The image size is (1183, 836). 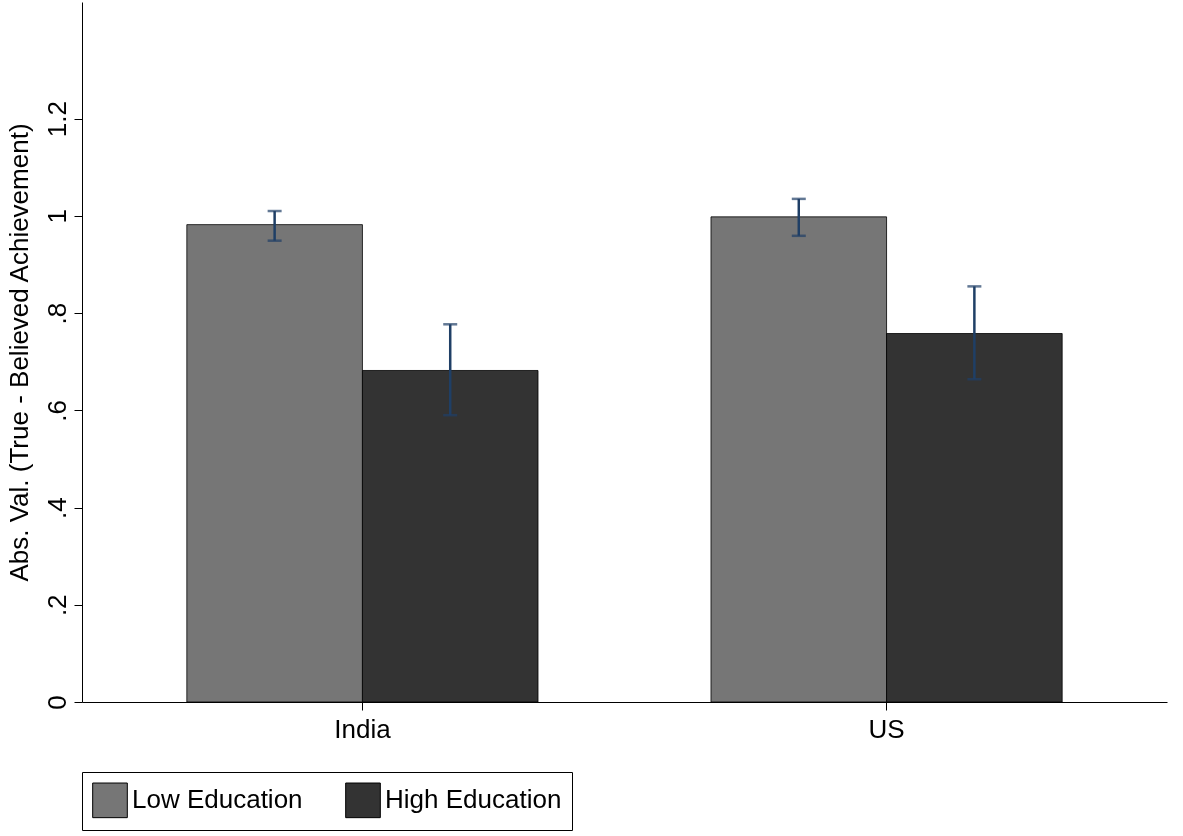 What do you see at coordinates (56, 119) in the screenshot?
I see `y-tick-label: 1.2` at bounding box center [56, 119].